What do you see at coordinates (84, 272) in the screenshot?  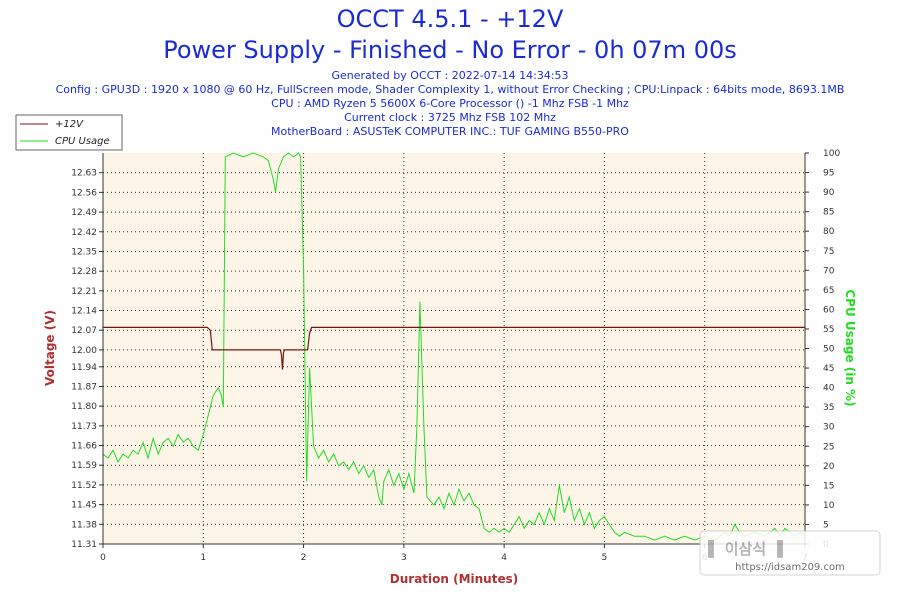 I see `y-left-tick-label: 12.28` at bounding box center [84, 272].